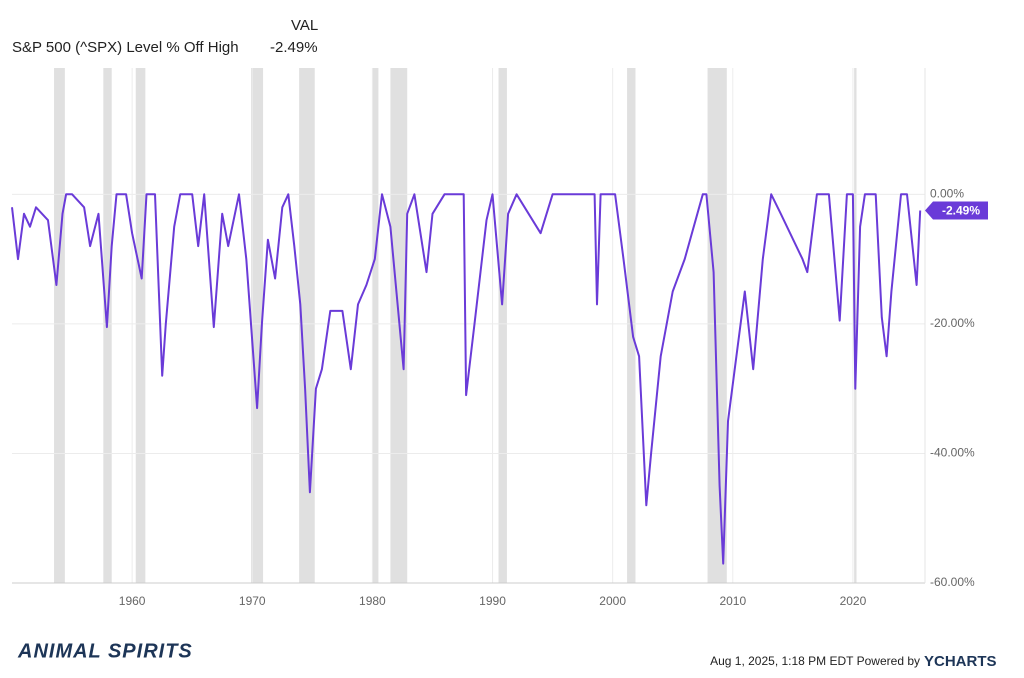 The height and width of the screenshot is (678, 1024). What do you see at coordinates (952, 453) in the screenshot?
I see `y-tick-label: -40.00%` at bounding box center [952, 453].